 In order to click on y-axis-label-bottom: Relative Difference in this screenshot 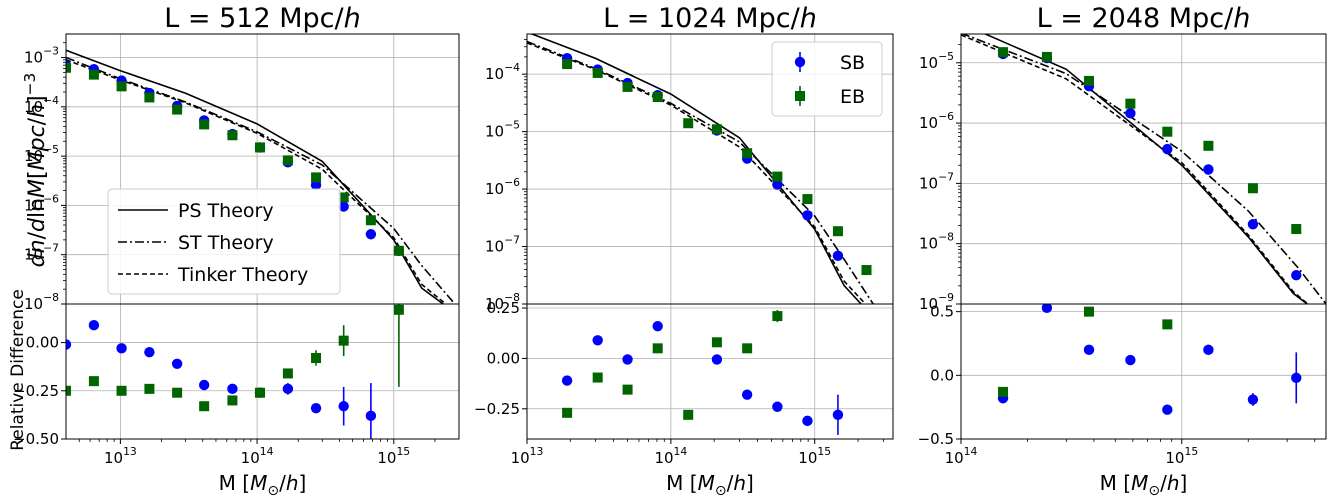, I will do `click(18, 370)`.